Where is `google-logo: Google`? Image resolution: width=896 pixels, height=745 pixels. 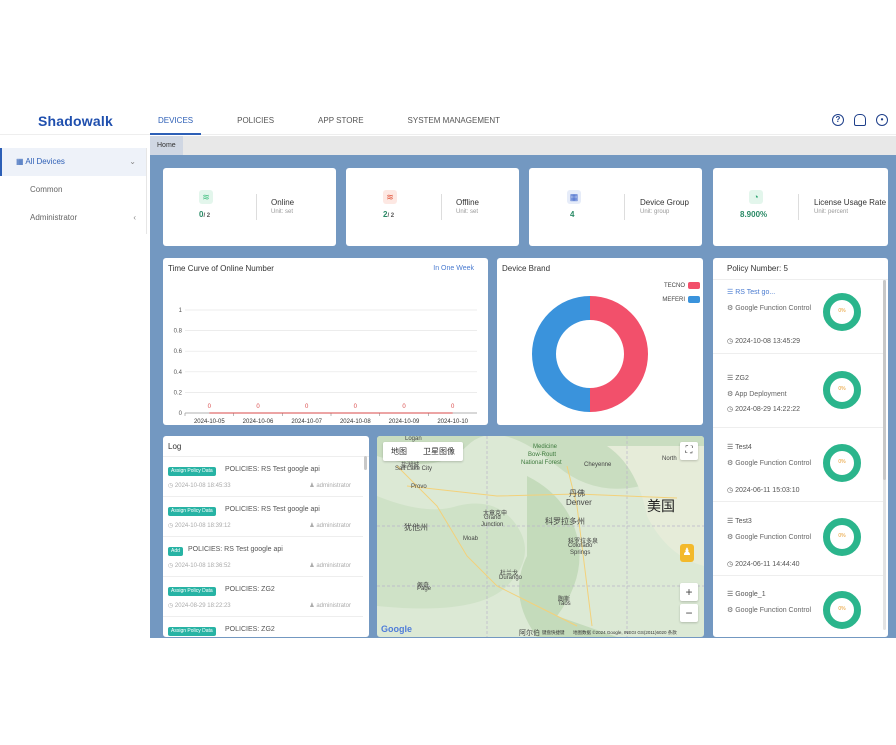 google-logo: Google is located at coordinates (396, 629).